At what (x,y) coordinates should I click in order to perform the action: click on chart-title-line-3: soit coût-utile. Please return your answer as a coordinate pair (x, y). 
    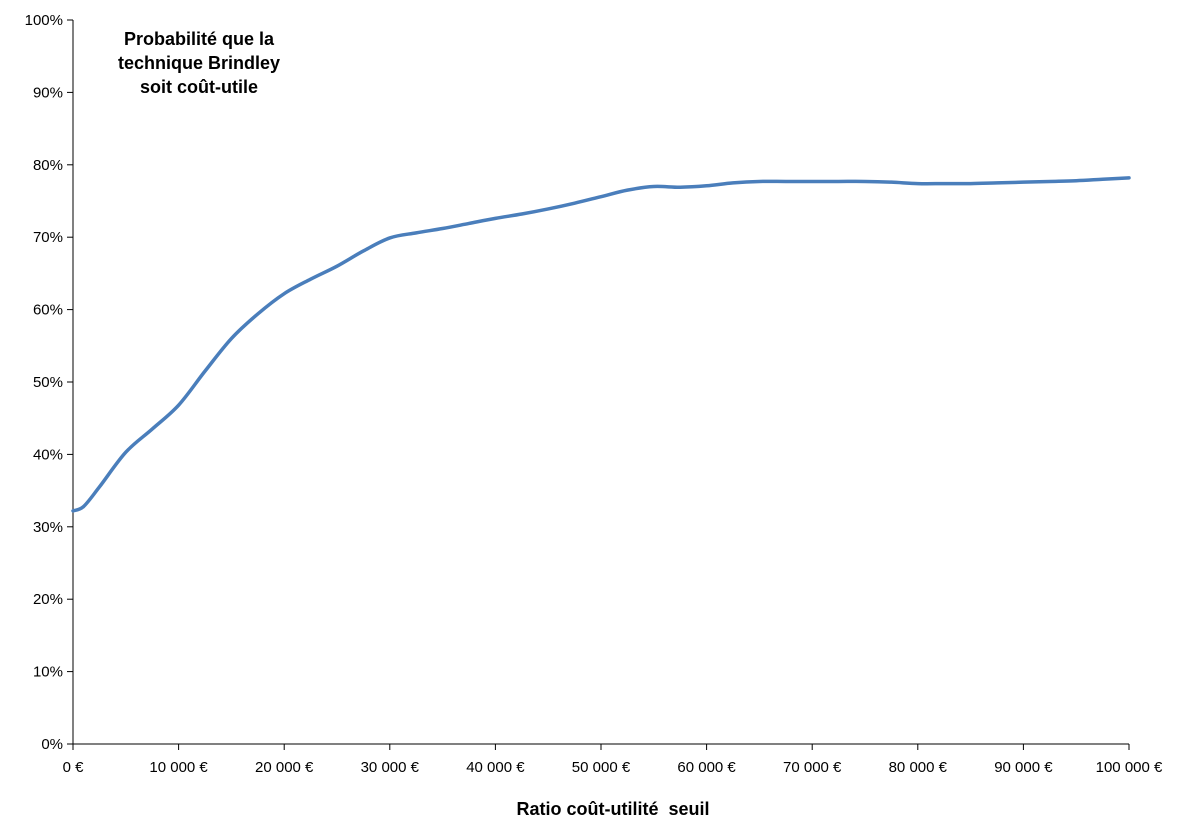
    Looking at the image, I should click on (199, 87).